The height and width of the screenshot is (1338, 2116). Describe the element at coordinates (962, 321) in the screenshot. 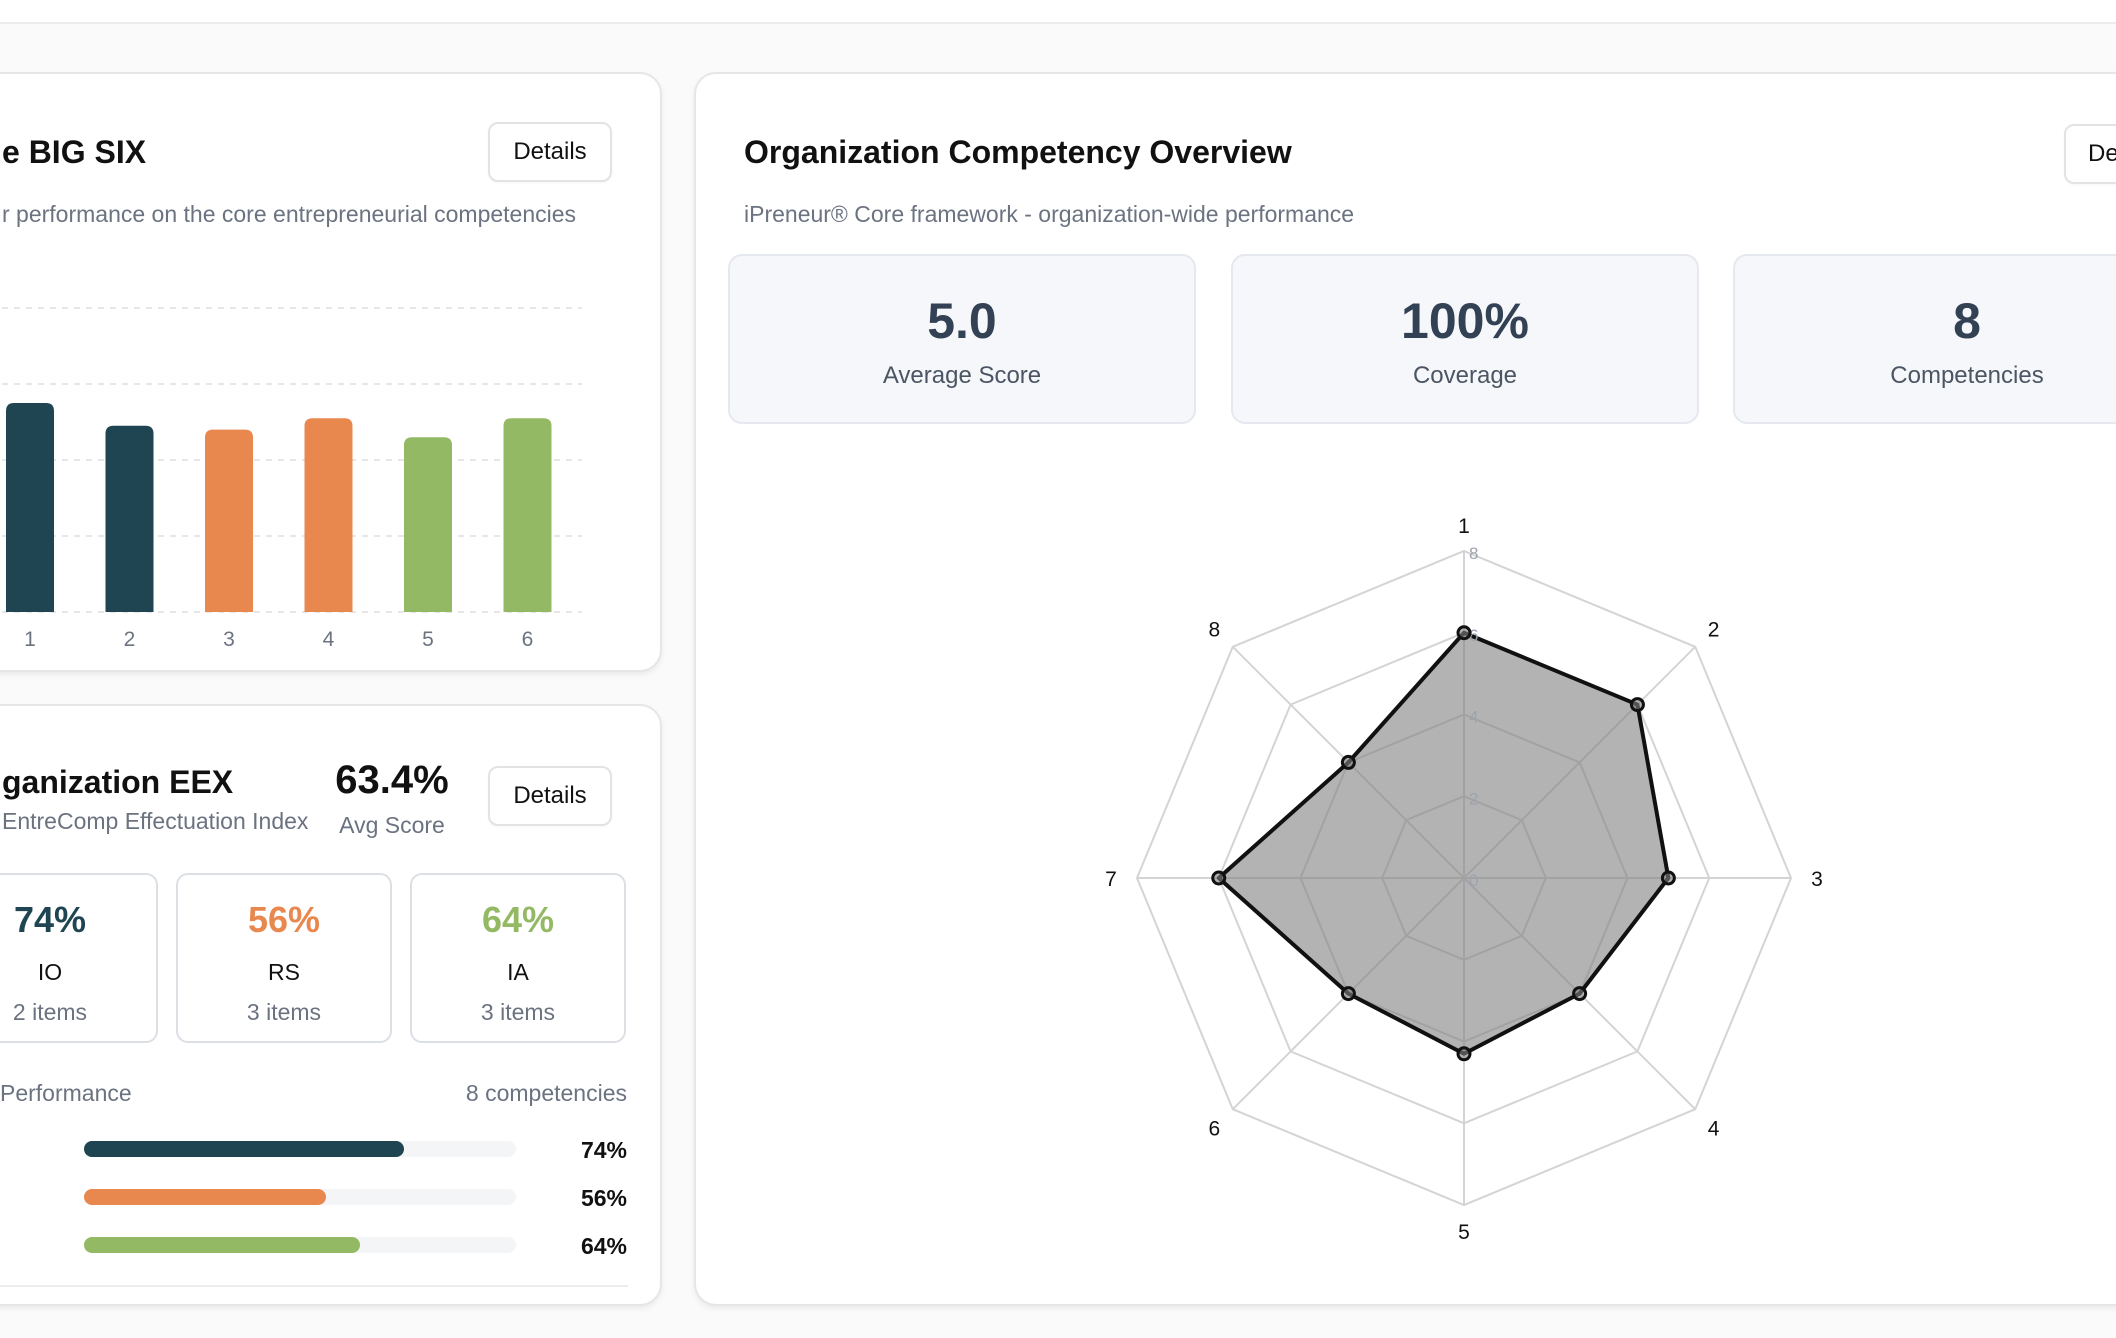

I see `stat-value: 5.0` at that location.